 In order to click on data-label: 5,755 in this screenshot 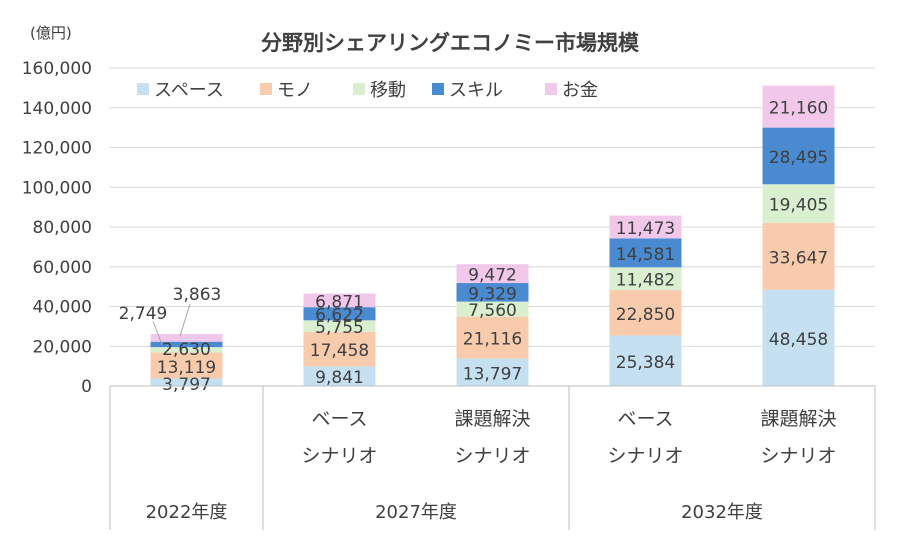, I will do `click(339, 328)`.